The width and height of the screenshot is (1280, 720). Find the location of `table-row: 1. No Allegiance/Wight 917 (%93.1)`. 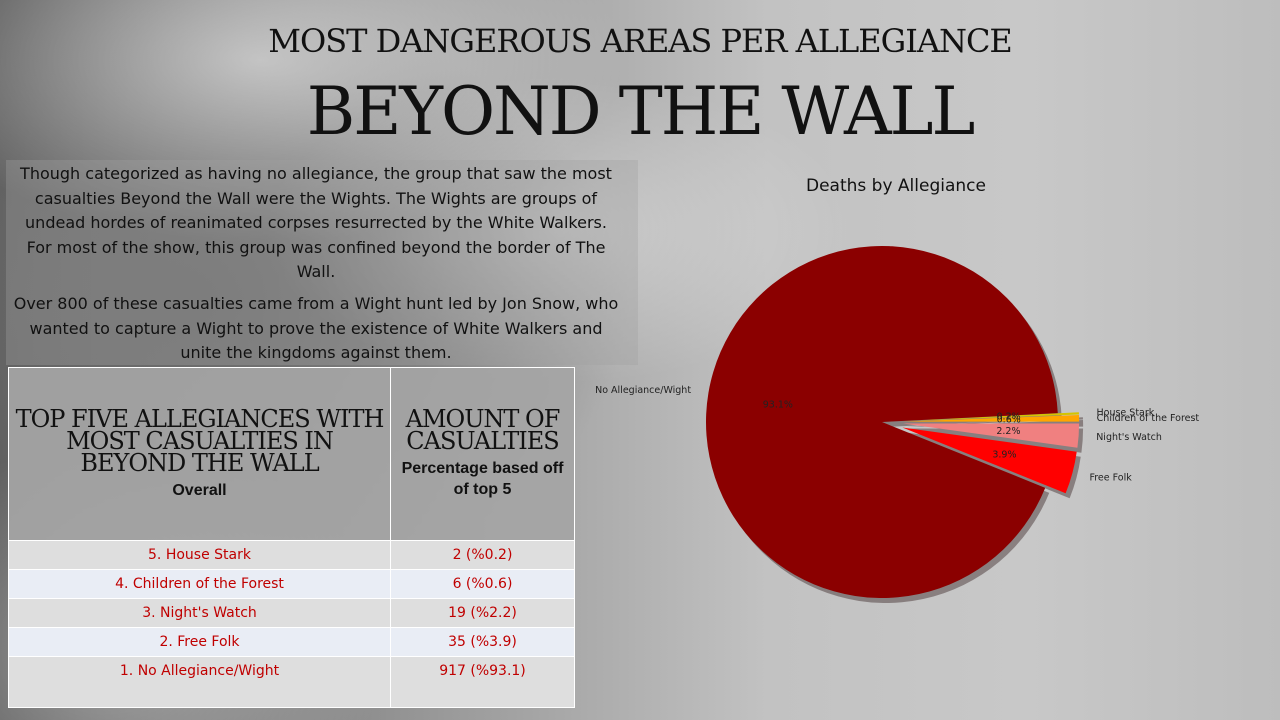

table-row: 1. No Allegiance/Wight 917 (%93.1) is located at coordinates (291, 682).